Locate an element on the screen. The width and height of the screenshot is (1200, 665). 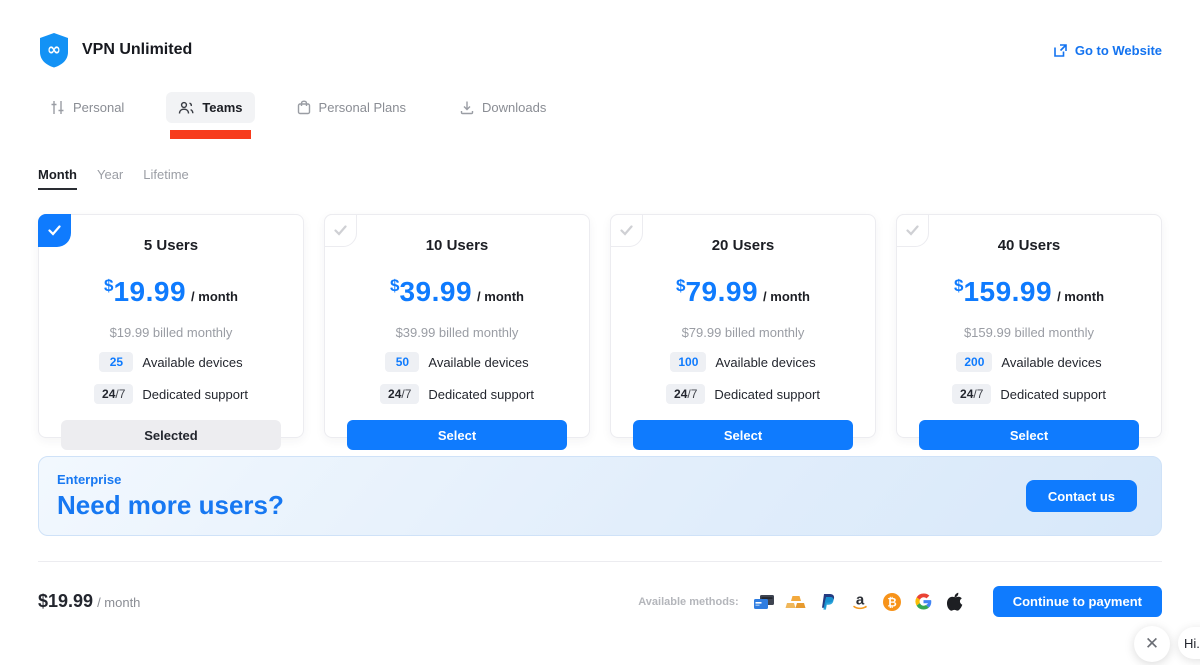
svg-text: a is located at coordinates (860, 600).